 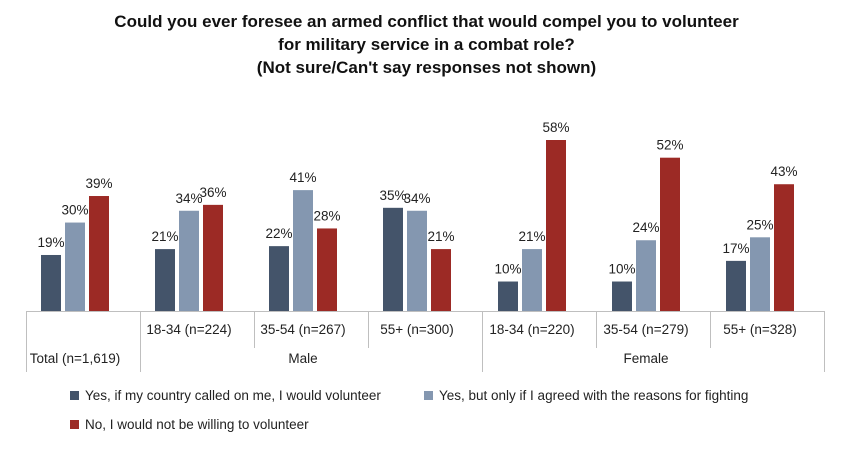 I want to click on value-label-3-7: 43%, so click(x=783, y=171).